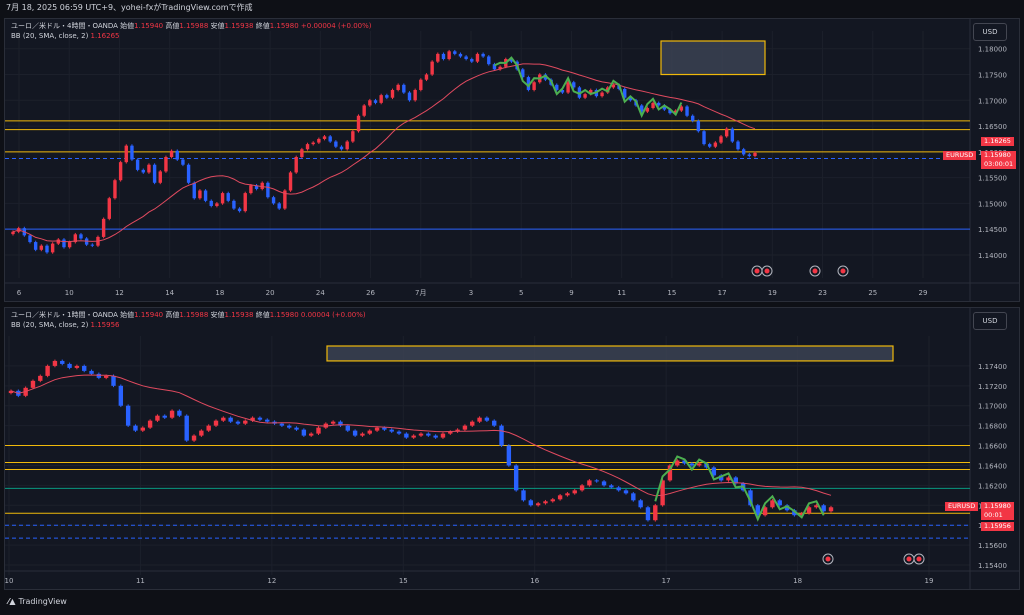  I want to click on y-tick-label: 1.15600, so click(992, 546).